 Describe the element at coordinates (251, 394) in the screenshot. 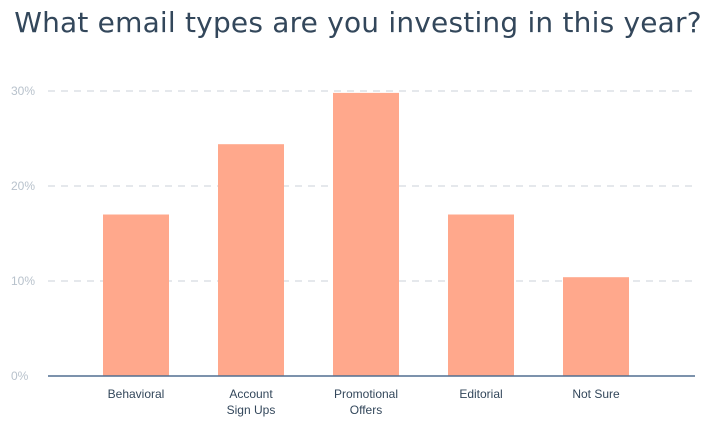

I see `x-tick-label-line: Account` at that location.